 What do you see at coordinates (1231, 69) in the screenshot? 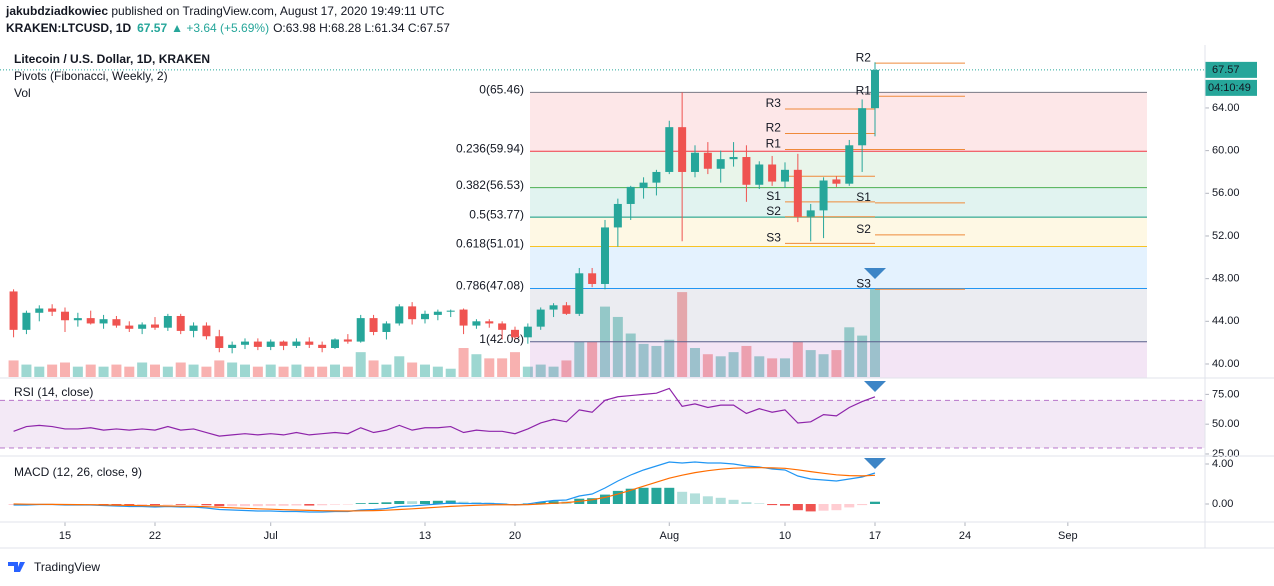
I see `last-price-box` at bounding box center [1231, 69].